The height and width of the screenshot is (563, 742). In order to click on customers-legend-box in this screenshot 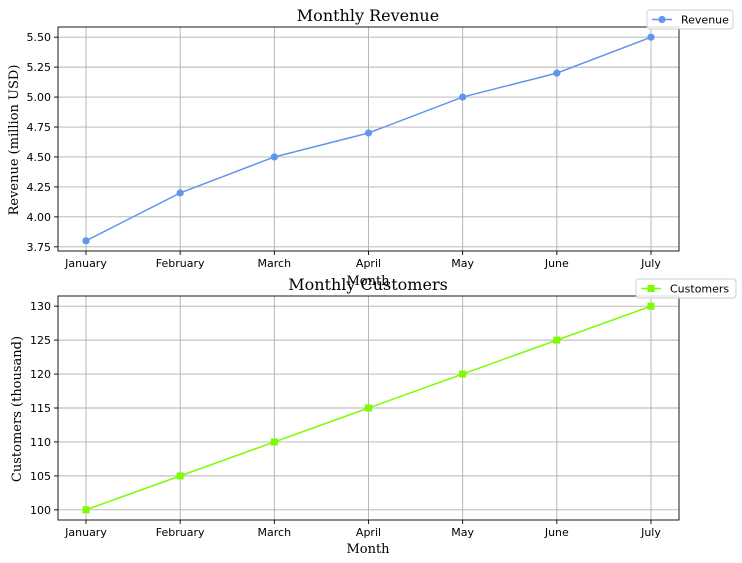, I will do `click(686, 288)`.